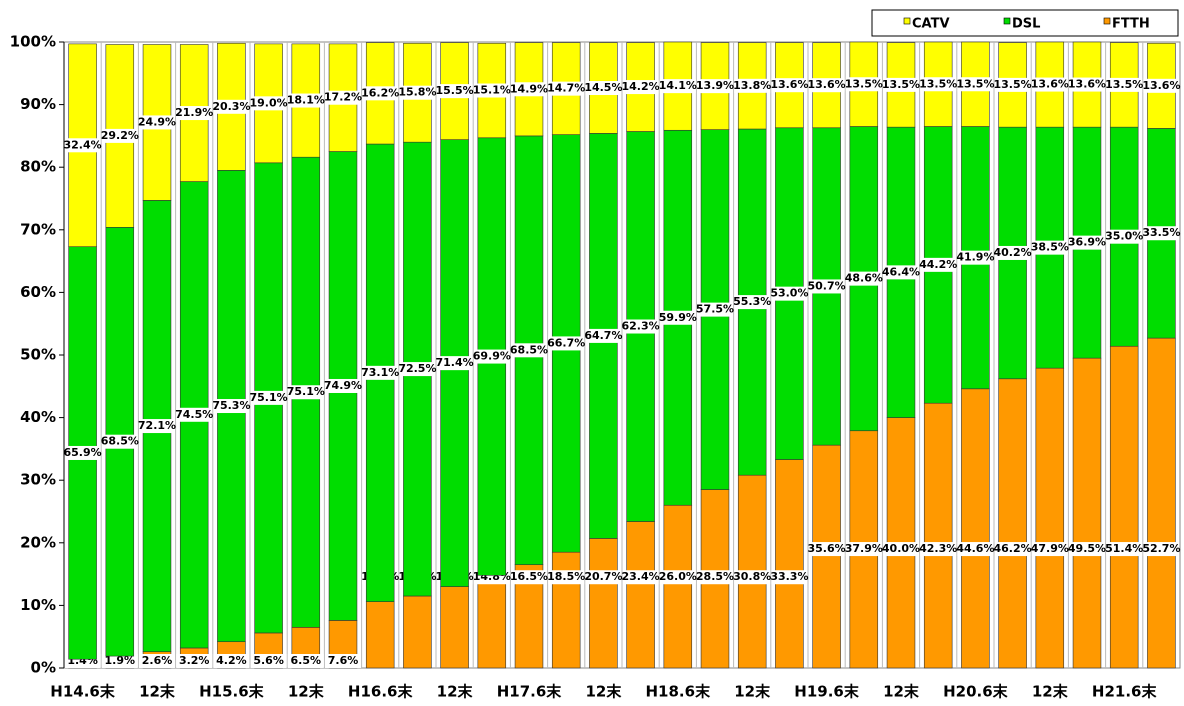 The width and height of the screenshot is (1184, 706). Describe the element at coordinates (641, 326) in the screenshot. I see `data-label: 62.3%` at that location.